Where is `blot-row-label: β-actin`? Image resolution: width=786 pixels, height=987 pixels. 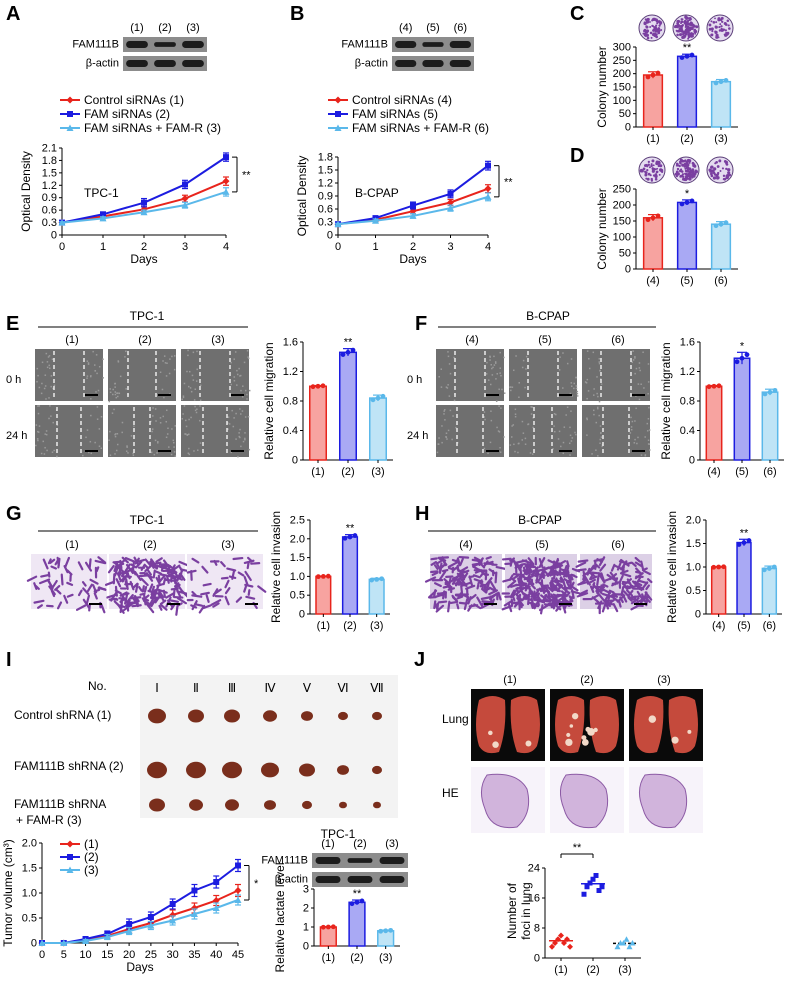
blot-row-label: β-actin is located at coordinates (102, 64).